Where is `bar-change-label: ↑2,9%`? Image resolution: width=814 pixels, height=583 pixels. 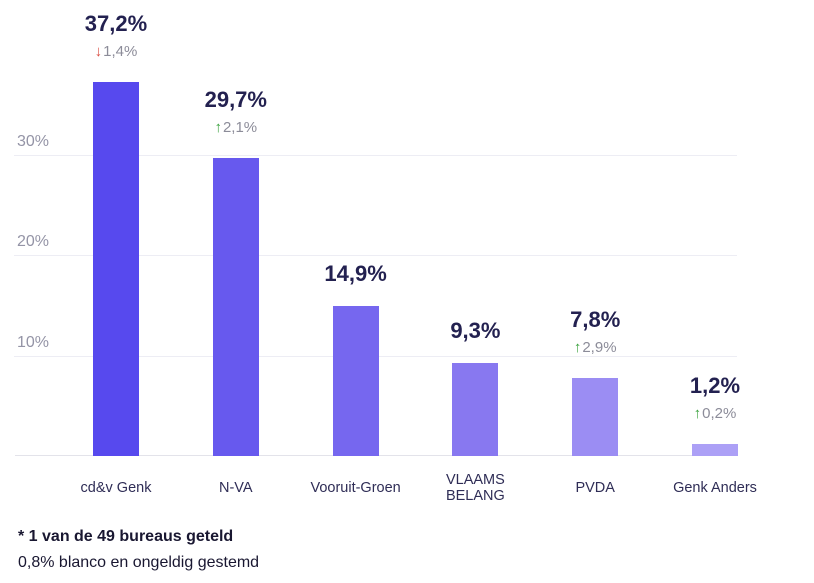 bar-change-label: ↑2,9% is located at coordinates (595, 348).